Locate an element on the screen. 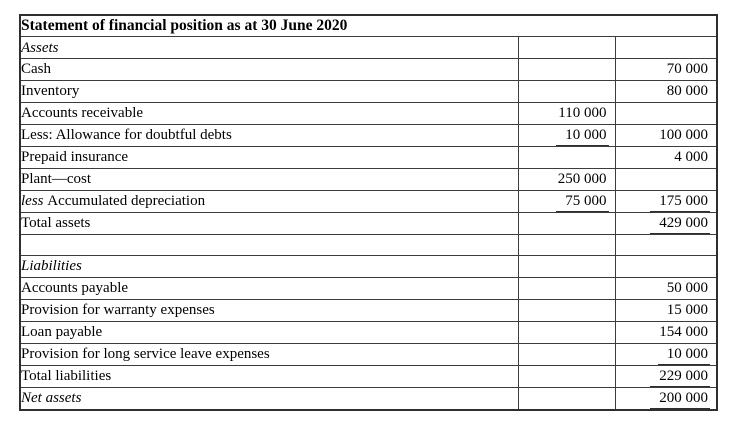  subtotal-amount-cell: 110 000 is located at coordinates (566, 113).